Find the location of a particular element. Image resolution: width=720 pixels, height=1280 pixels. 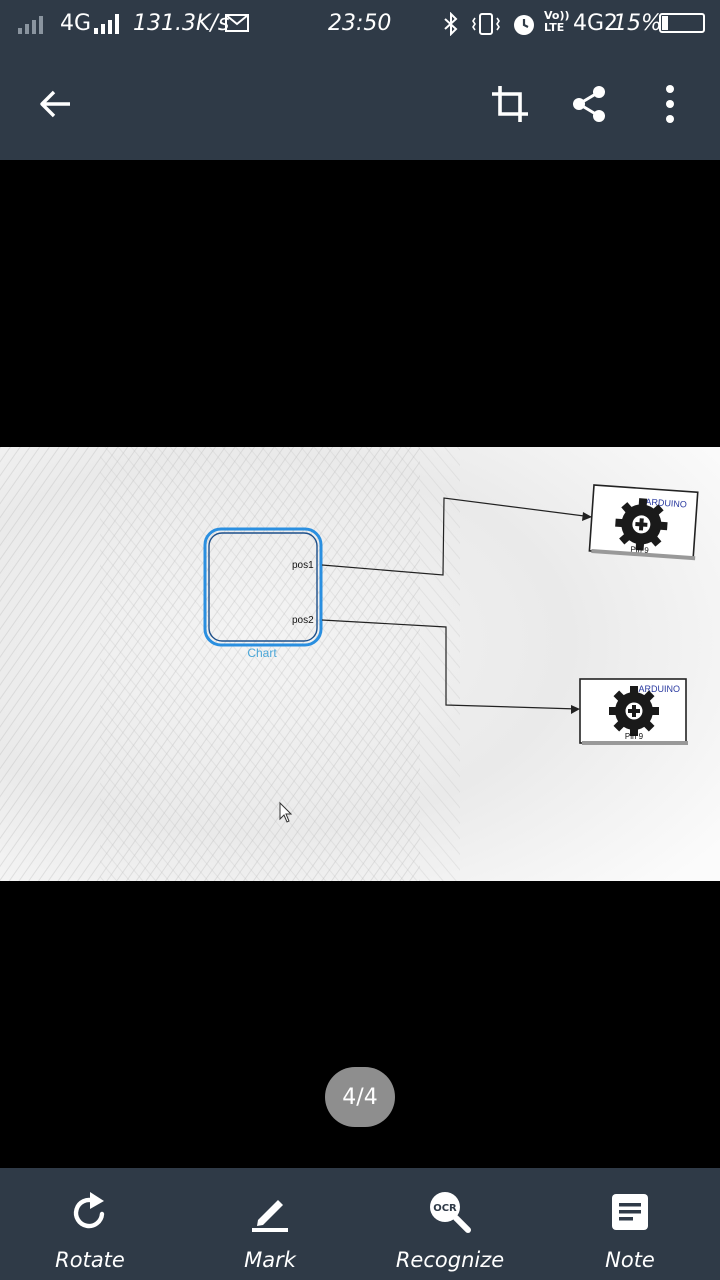

arduino-2-title: ARDUINO is located at coordinates (659, 689).